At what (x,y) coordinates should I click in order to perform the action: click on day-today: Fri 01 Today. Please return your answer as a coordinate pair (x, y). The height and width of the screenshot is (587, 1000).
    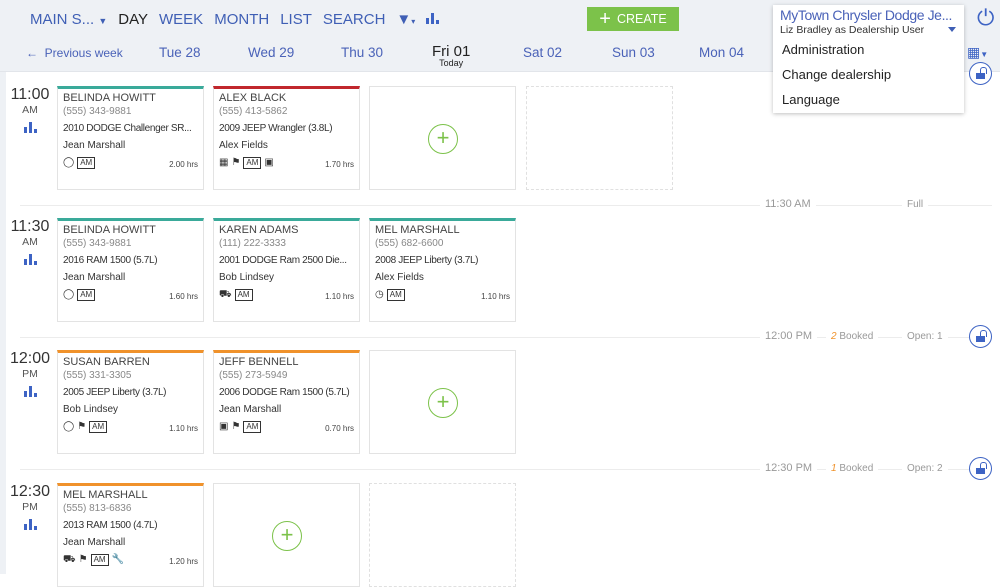
    Looking at the image, I should click on (451, 55).